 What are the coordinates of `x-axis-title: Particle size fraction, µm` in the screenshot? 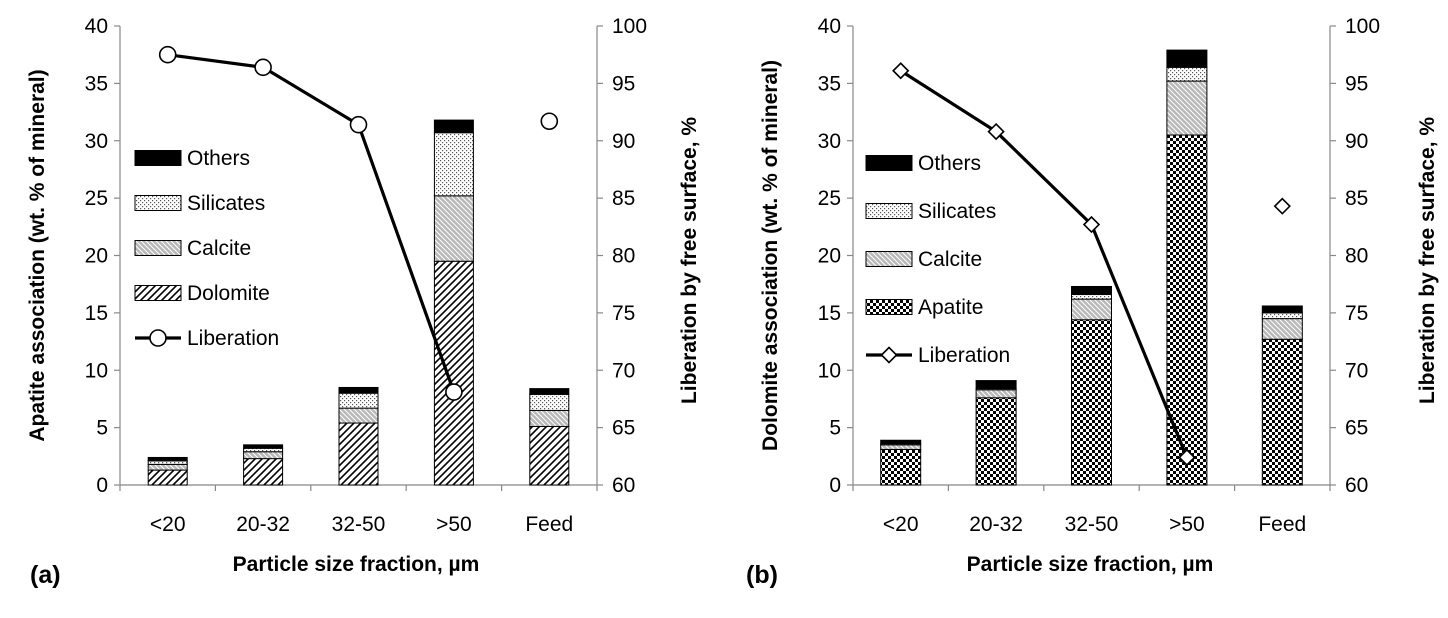 It's located at (356, 564).